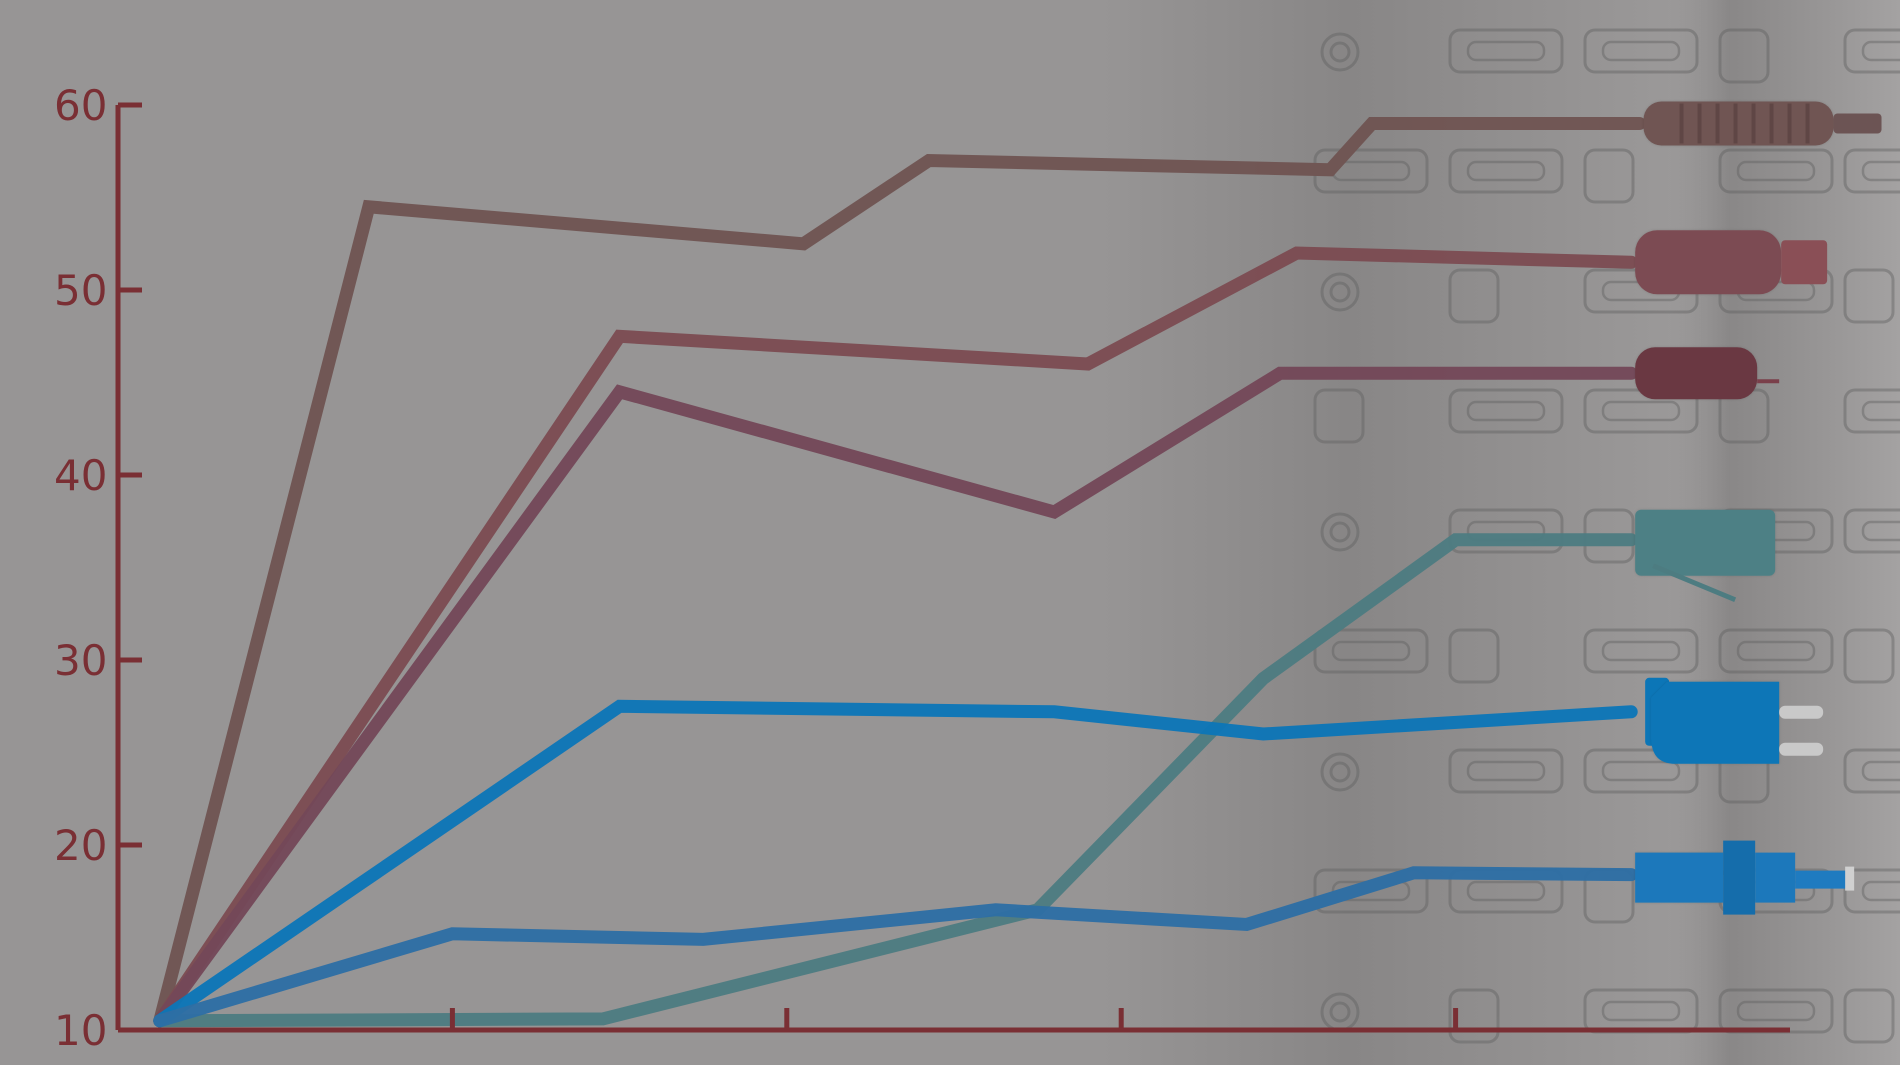 This screenshot has height=1065, width=1900. I want to click on connector-plug-6-head, so click(1775, 877).